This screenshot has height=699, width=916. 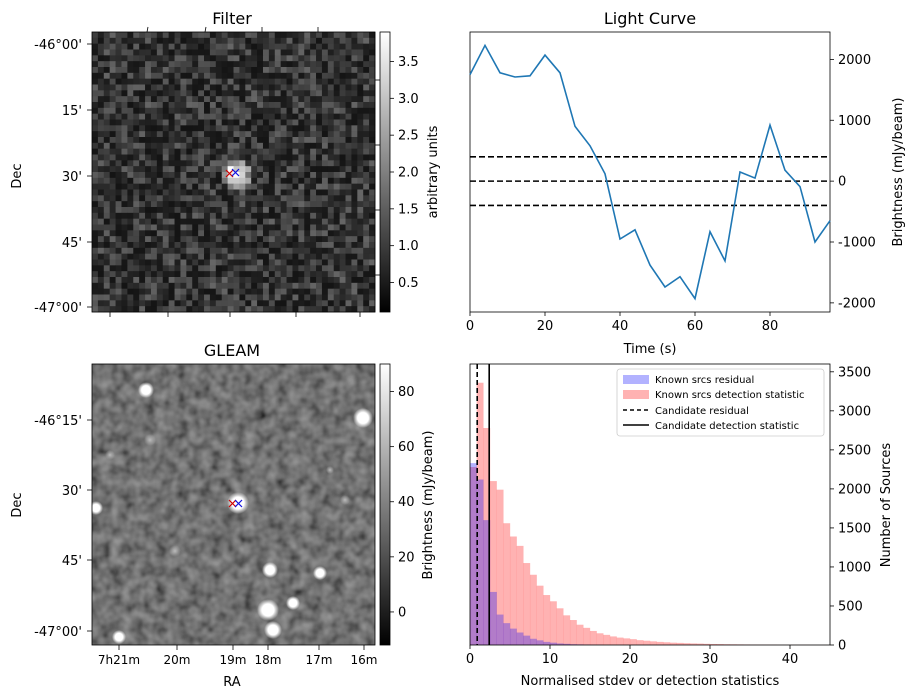 I want to click on legend-swatch-residual, so click(x=636, y=379).